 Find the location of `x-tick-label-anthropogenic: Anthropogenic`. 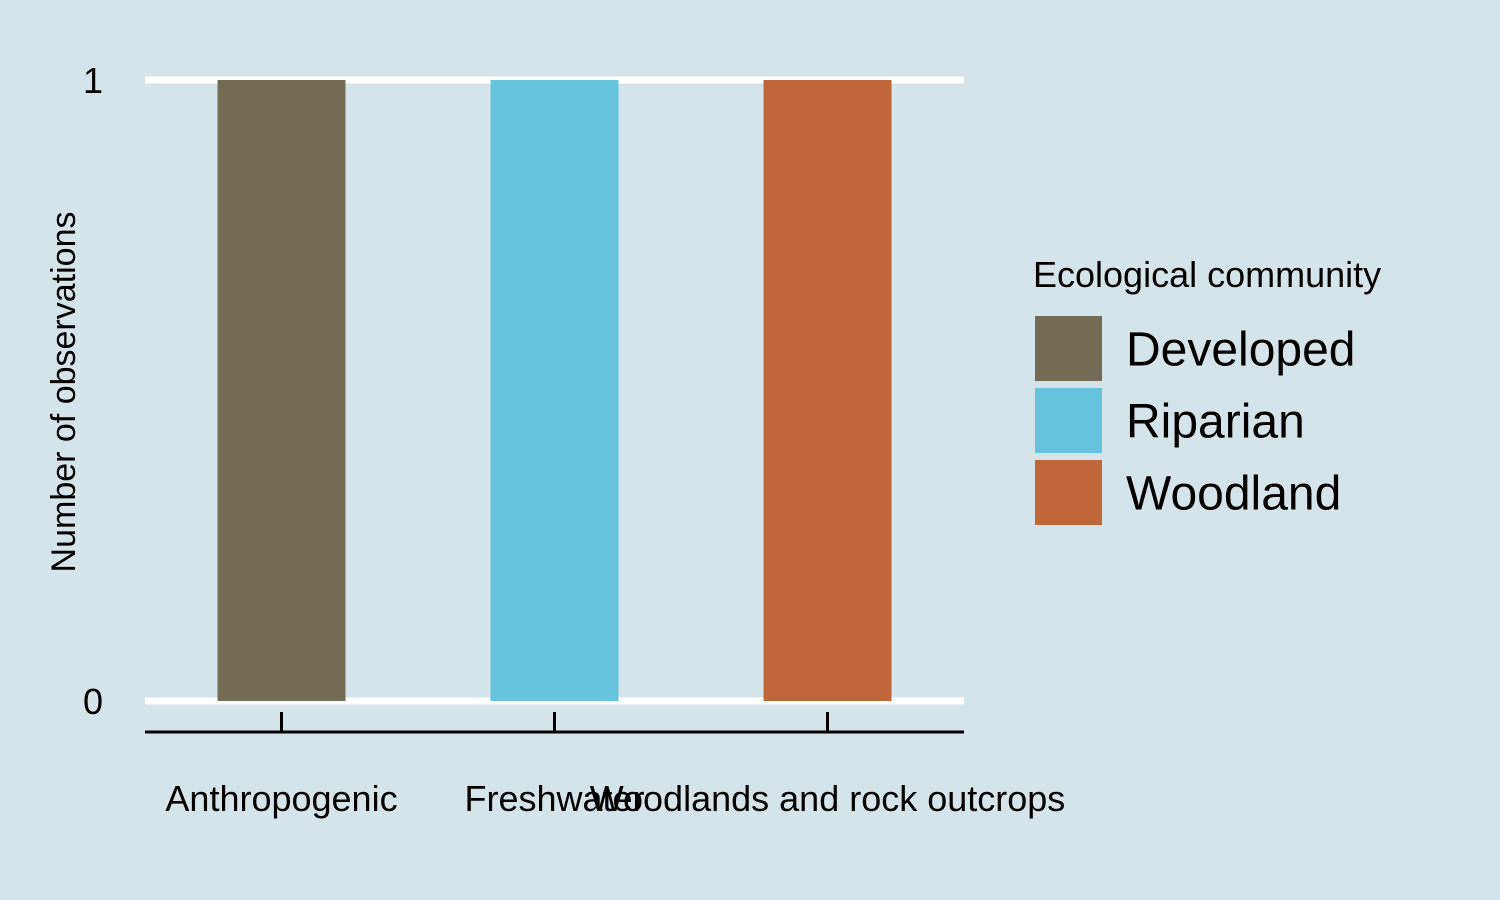

x-tick-label-anthropogenic: Anthropogenic is located at coordinates (281, 798).